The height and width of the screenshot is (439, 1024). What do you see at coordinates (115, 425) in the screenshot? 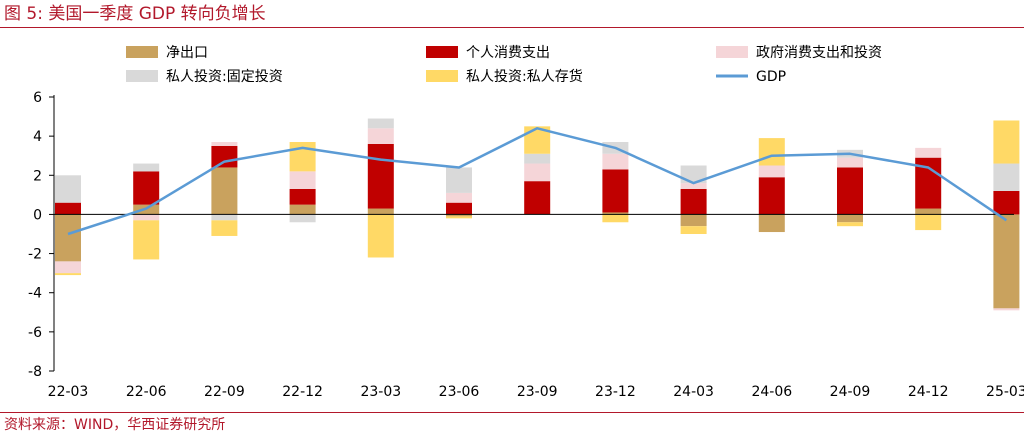
I see `source-note: 资料来源：WIND，华西证券研究所` at bounding box center [115, 425].